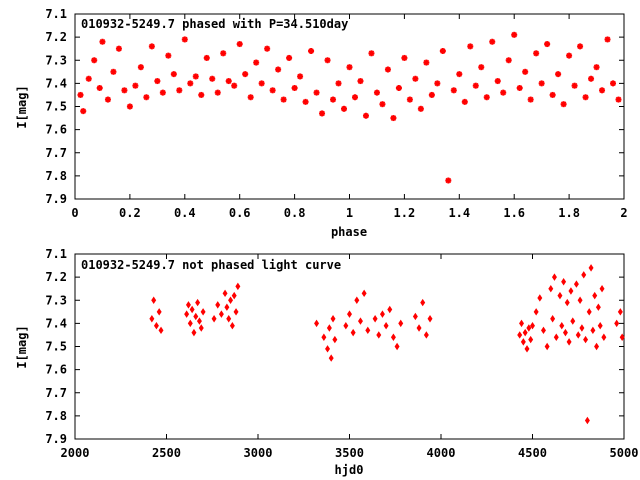  What do you see at coordinates (130, 213) in the screenshot?
I see `phased-x-tick-label: 0.2` at bounding box center [130, 213].